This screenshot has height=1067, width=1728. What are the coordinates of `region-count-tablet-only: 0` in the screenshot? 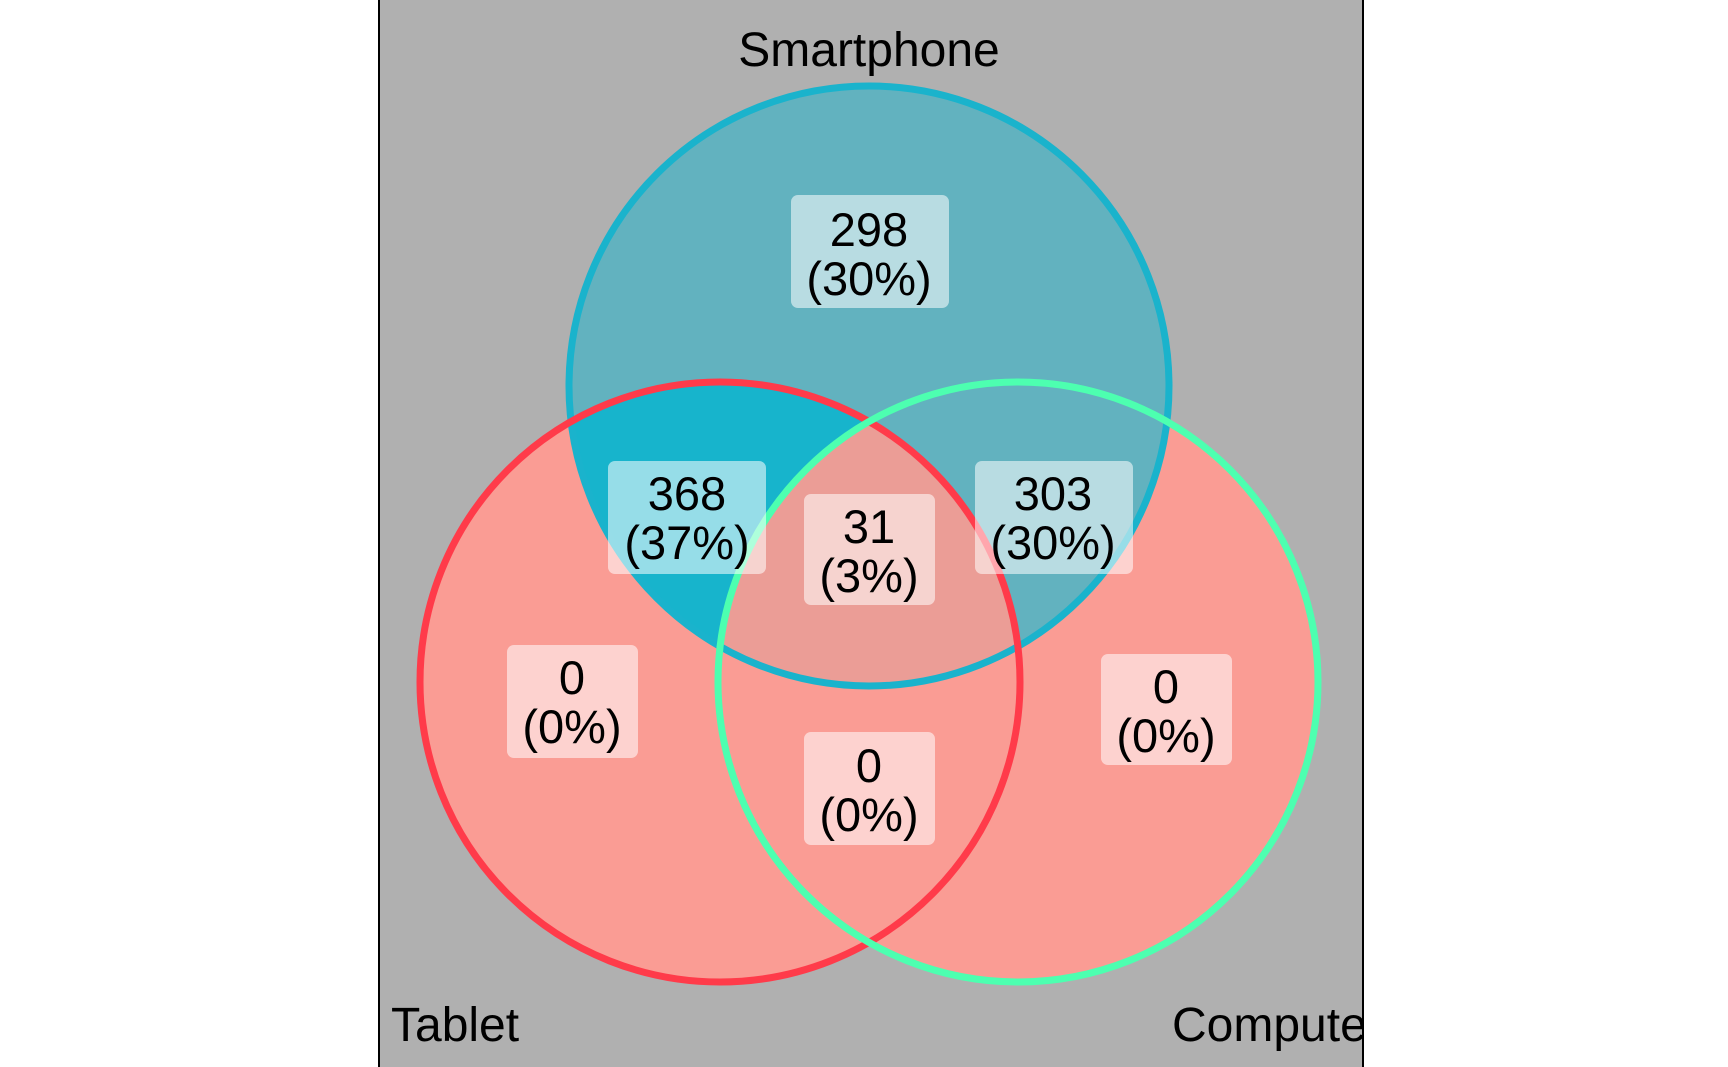 It's located at (572, 677).